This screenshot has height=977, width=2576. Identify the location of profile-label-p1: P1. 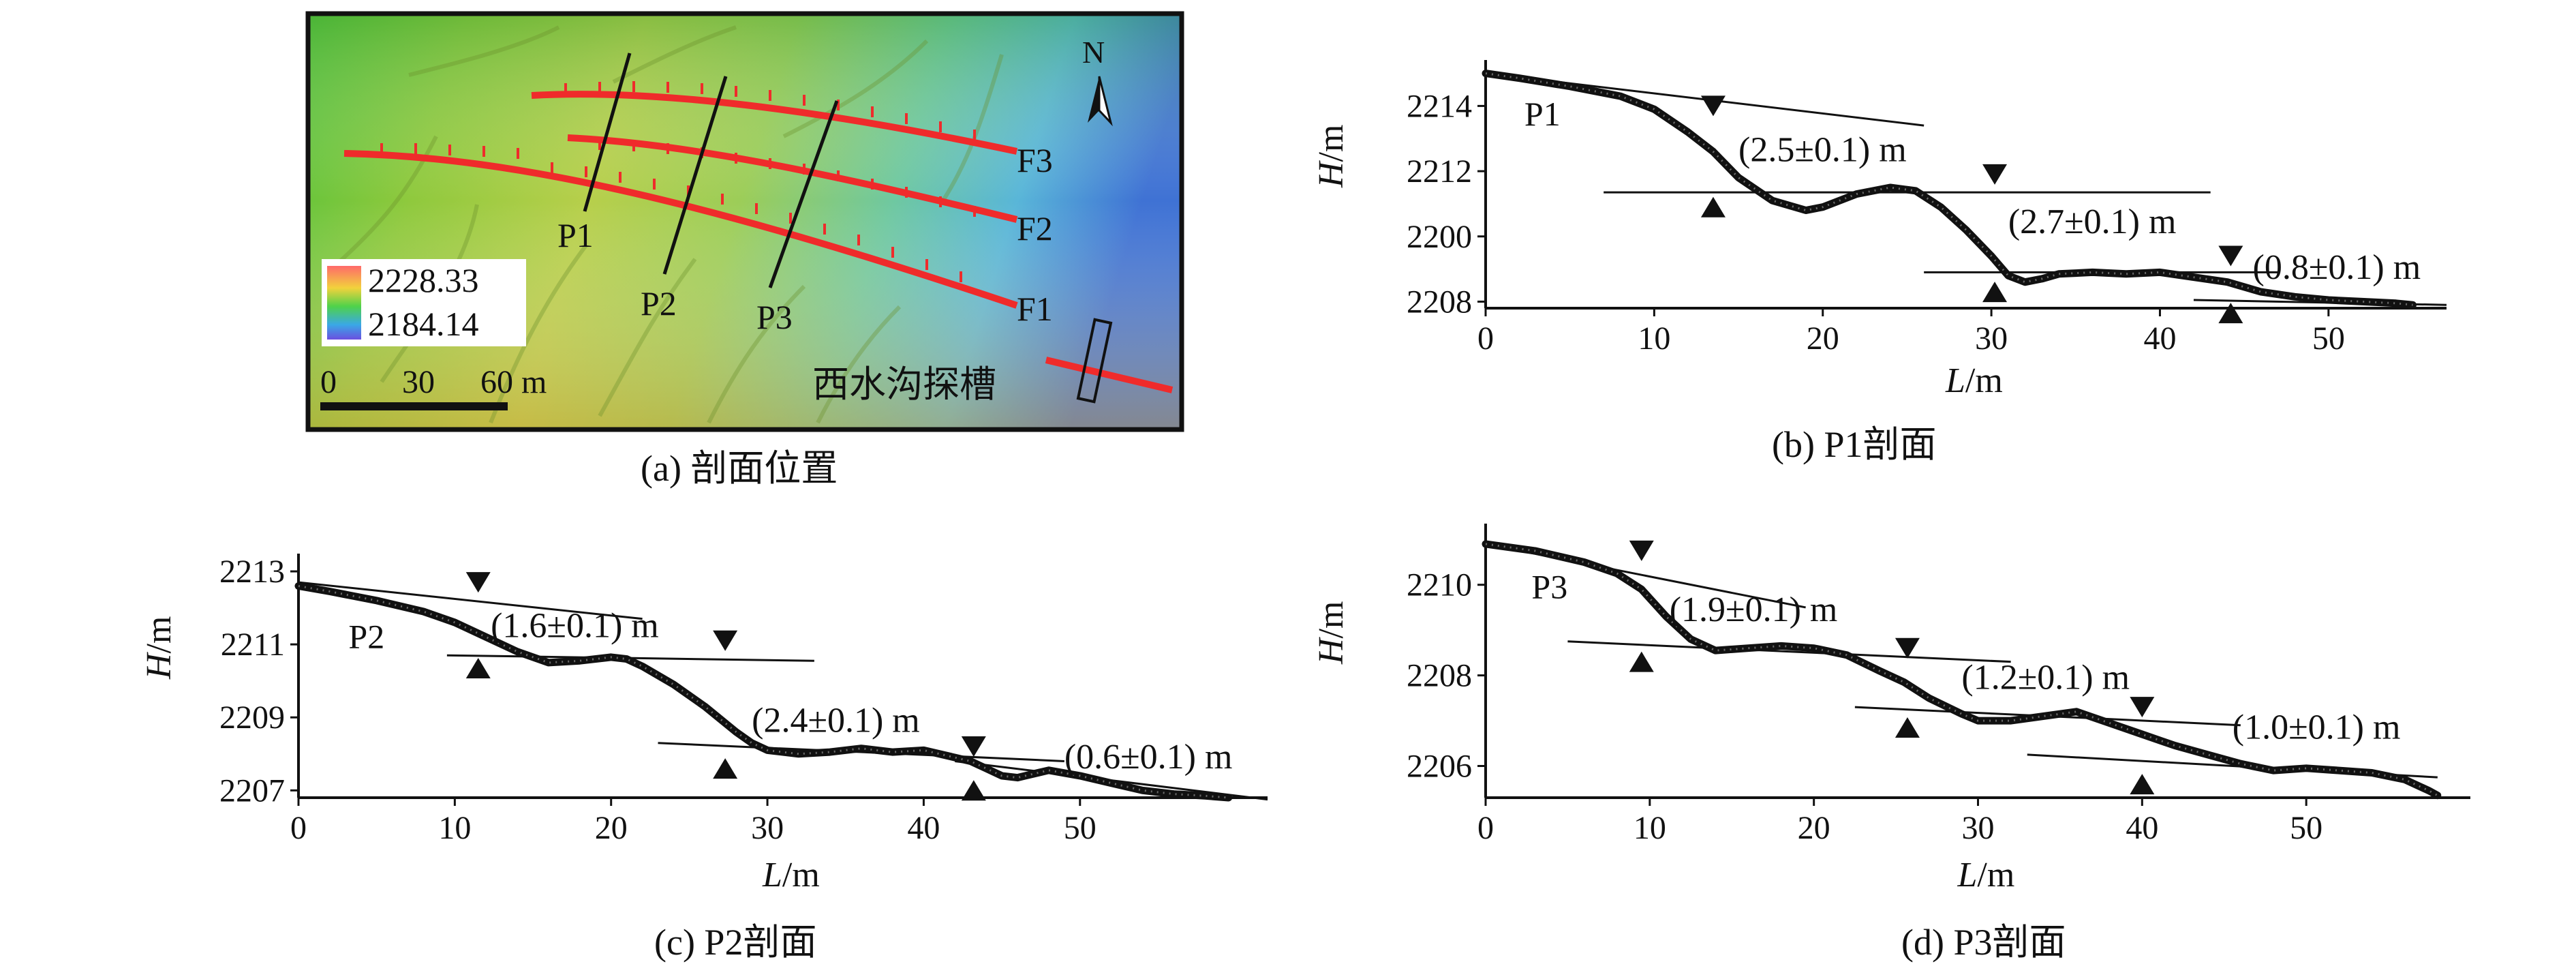
(575, 235).